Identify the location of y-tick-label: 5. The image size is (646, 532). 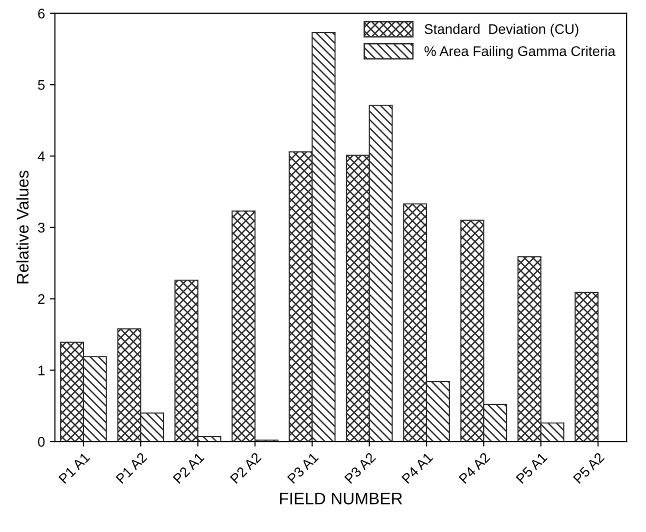
(41, 85).